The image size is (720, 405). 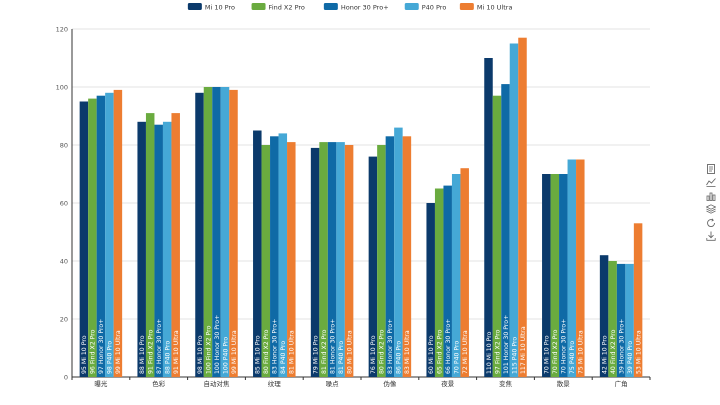 What do you see at coordinates (349, 352) in the screenshot?
I see `bar-data-label: 80 Mi 10 Ultra` at bounding box center [349, 352].